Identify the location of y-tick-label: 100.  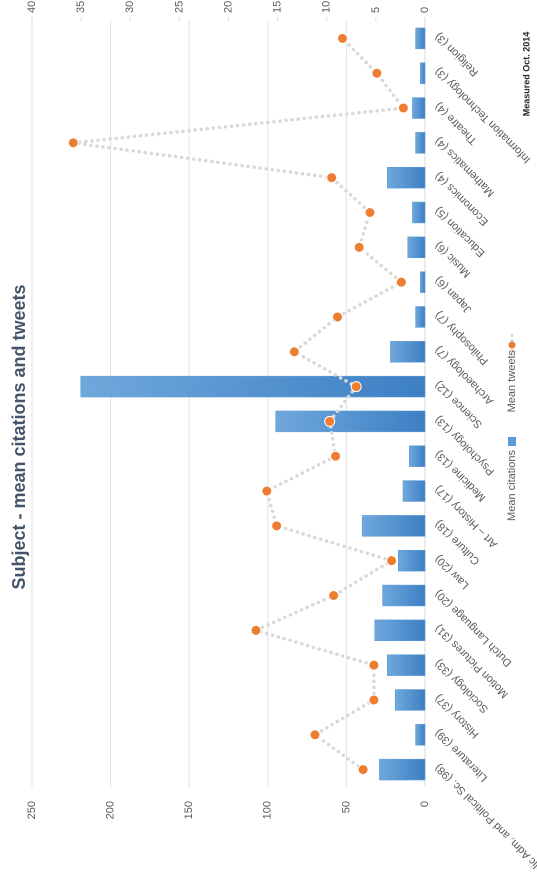
(268, 810).